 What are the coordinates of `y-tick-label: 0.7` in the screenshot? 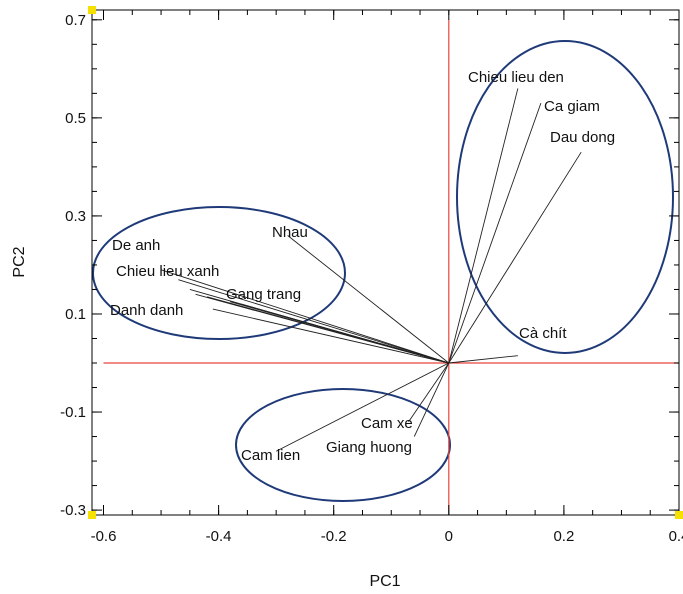 It's located at (75, 20).